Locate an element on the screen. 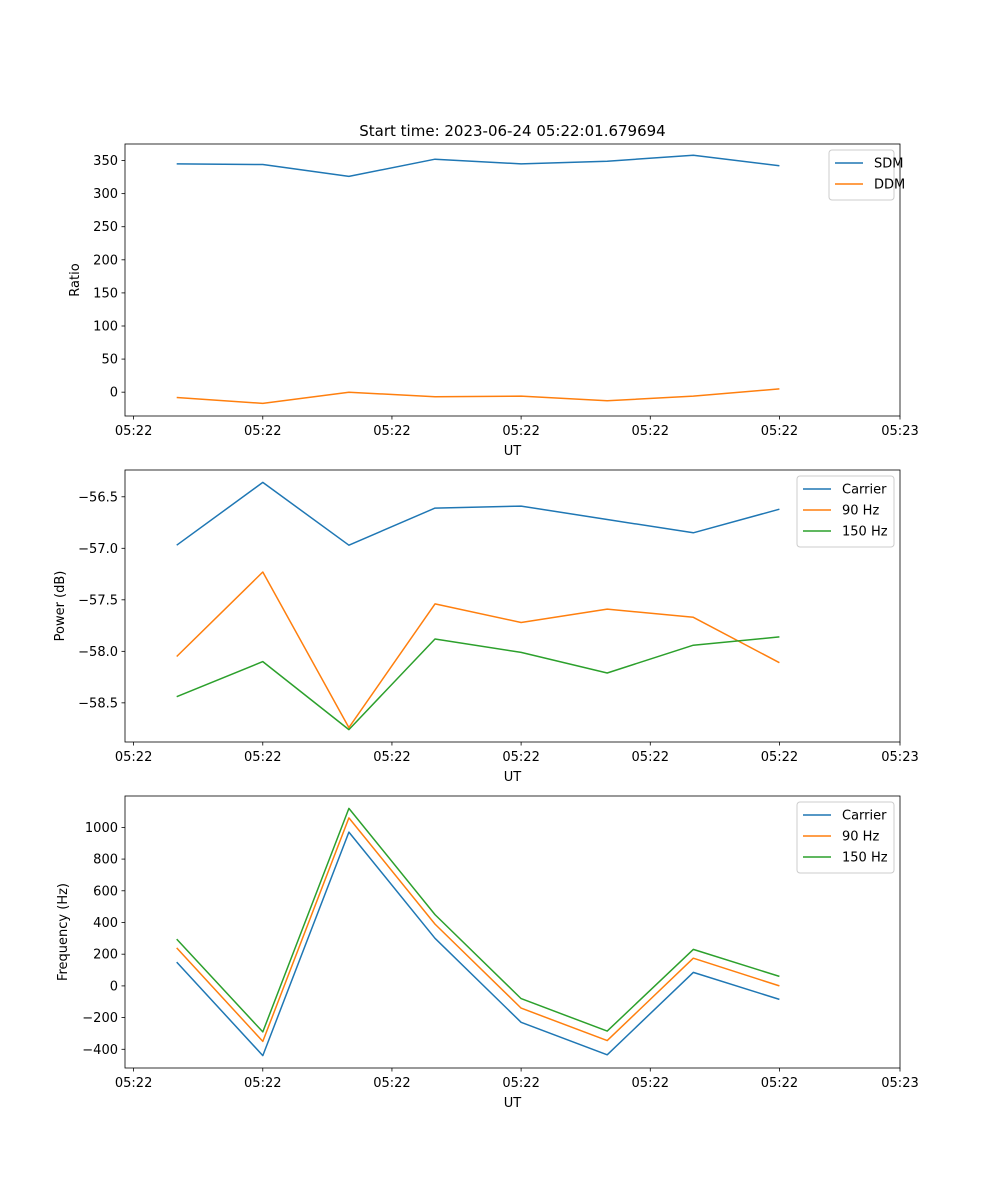  y-tick-label: 150 is located at coordinates (105, 293).